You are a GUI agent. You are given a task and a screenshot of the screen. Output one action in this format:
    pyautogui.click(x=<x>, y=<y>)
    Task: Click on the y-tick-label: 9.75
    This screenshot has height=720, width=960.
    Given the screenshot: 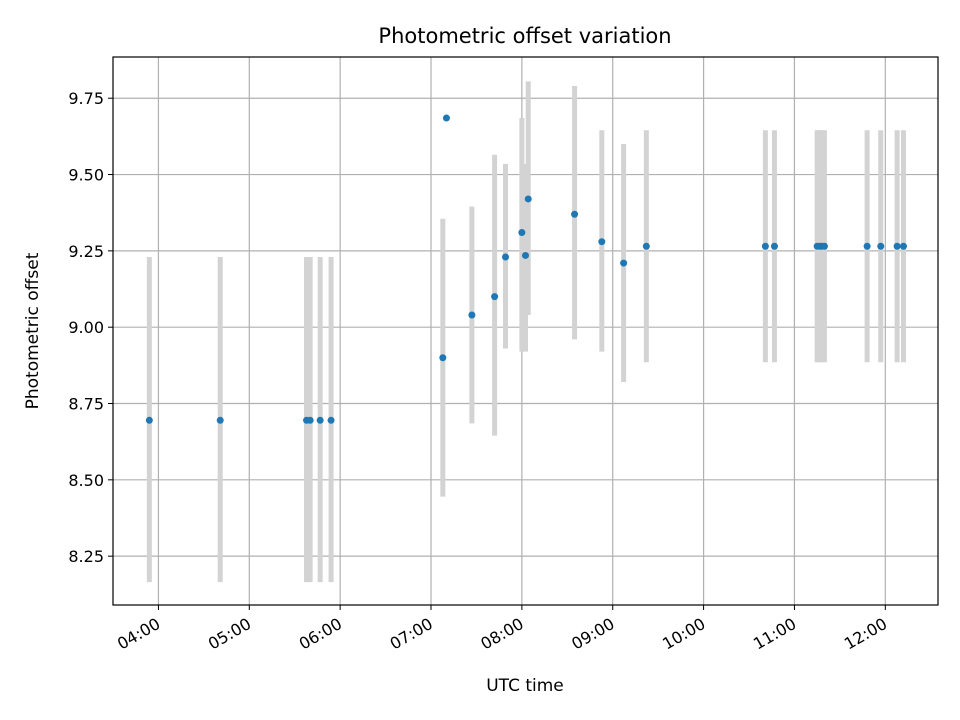 What is the action you would take?
    pyautogui.click(x=86, y=98)
    